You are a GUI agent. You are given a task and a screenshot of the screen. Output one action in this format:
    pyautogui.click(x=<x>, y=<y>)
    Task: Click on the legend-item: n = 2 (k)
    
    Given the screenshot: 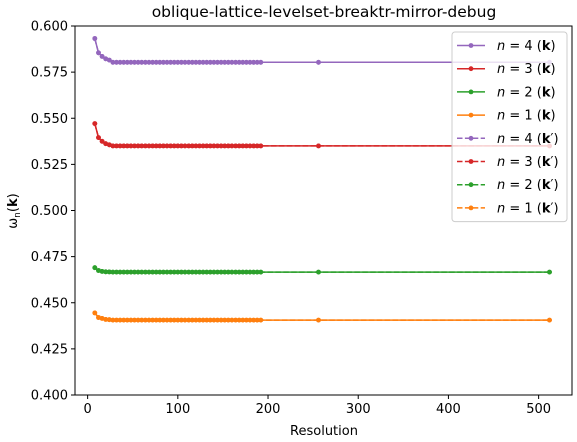 What is the action you would take?
    pyautogui.click(x=506, y=92)
    